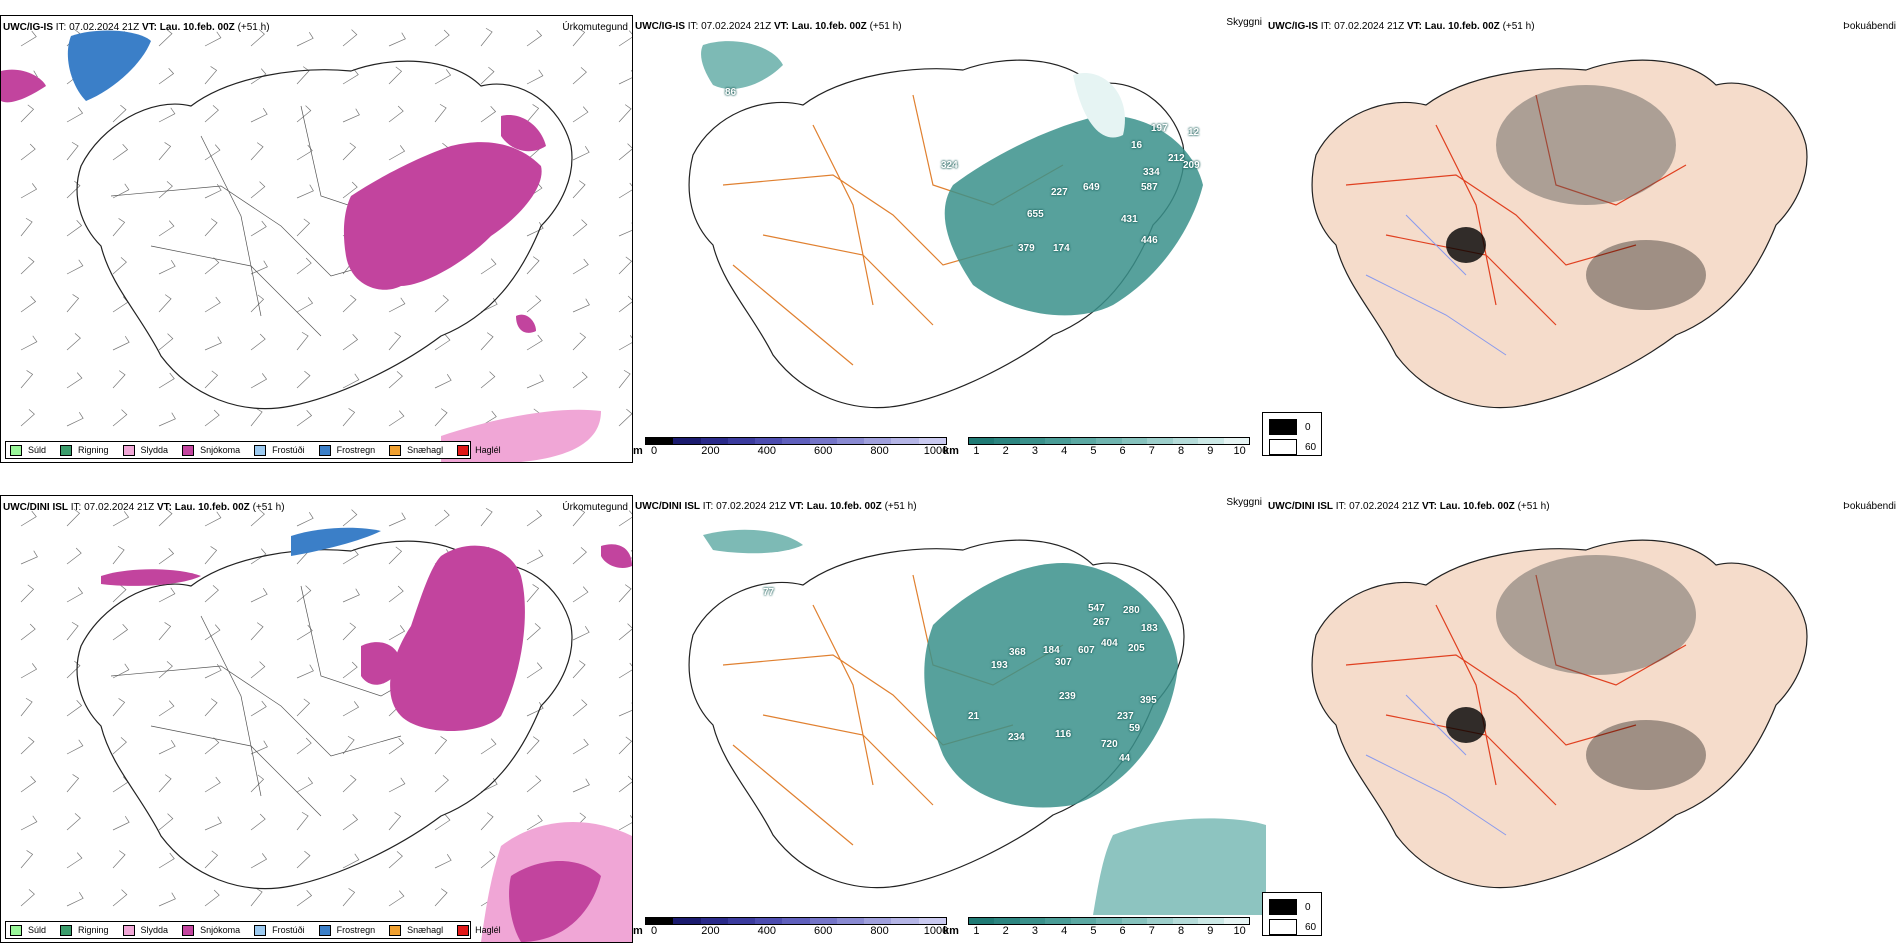  What do you see at coordinates (1559, 234) in the screenshot?
I see `iceland-outline` at bounding box center [1559, 234].